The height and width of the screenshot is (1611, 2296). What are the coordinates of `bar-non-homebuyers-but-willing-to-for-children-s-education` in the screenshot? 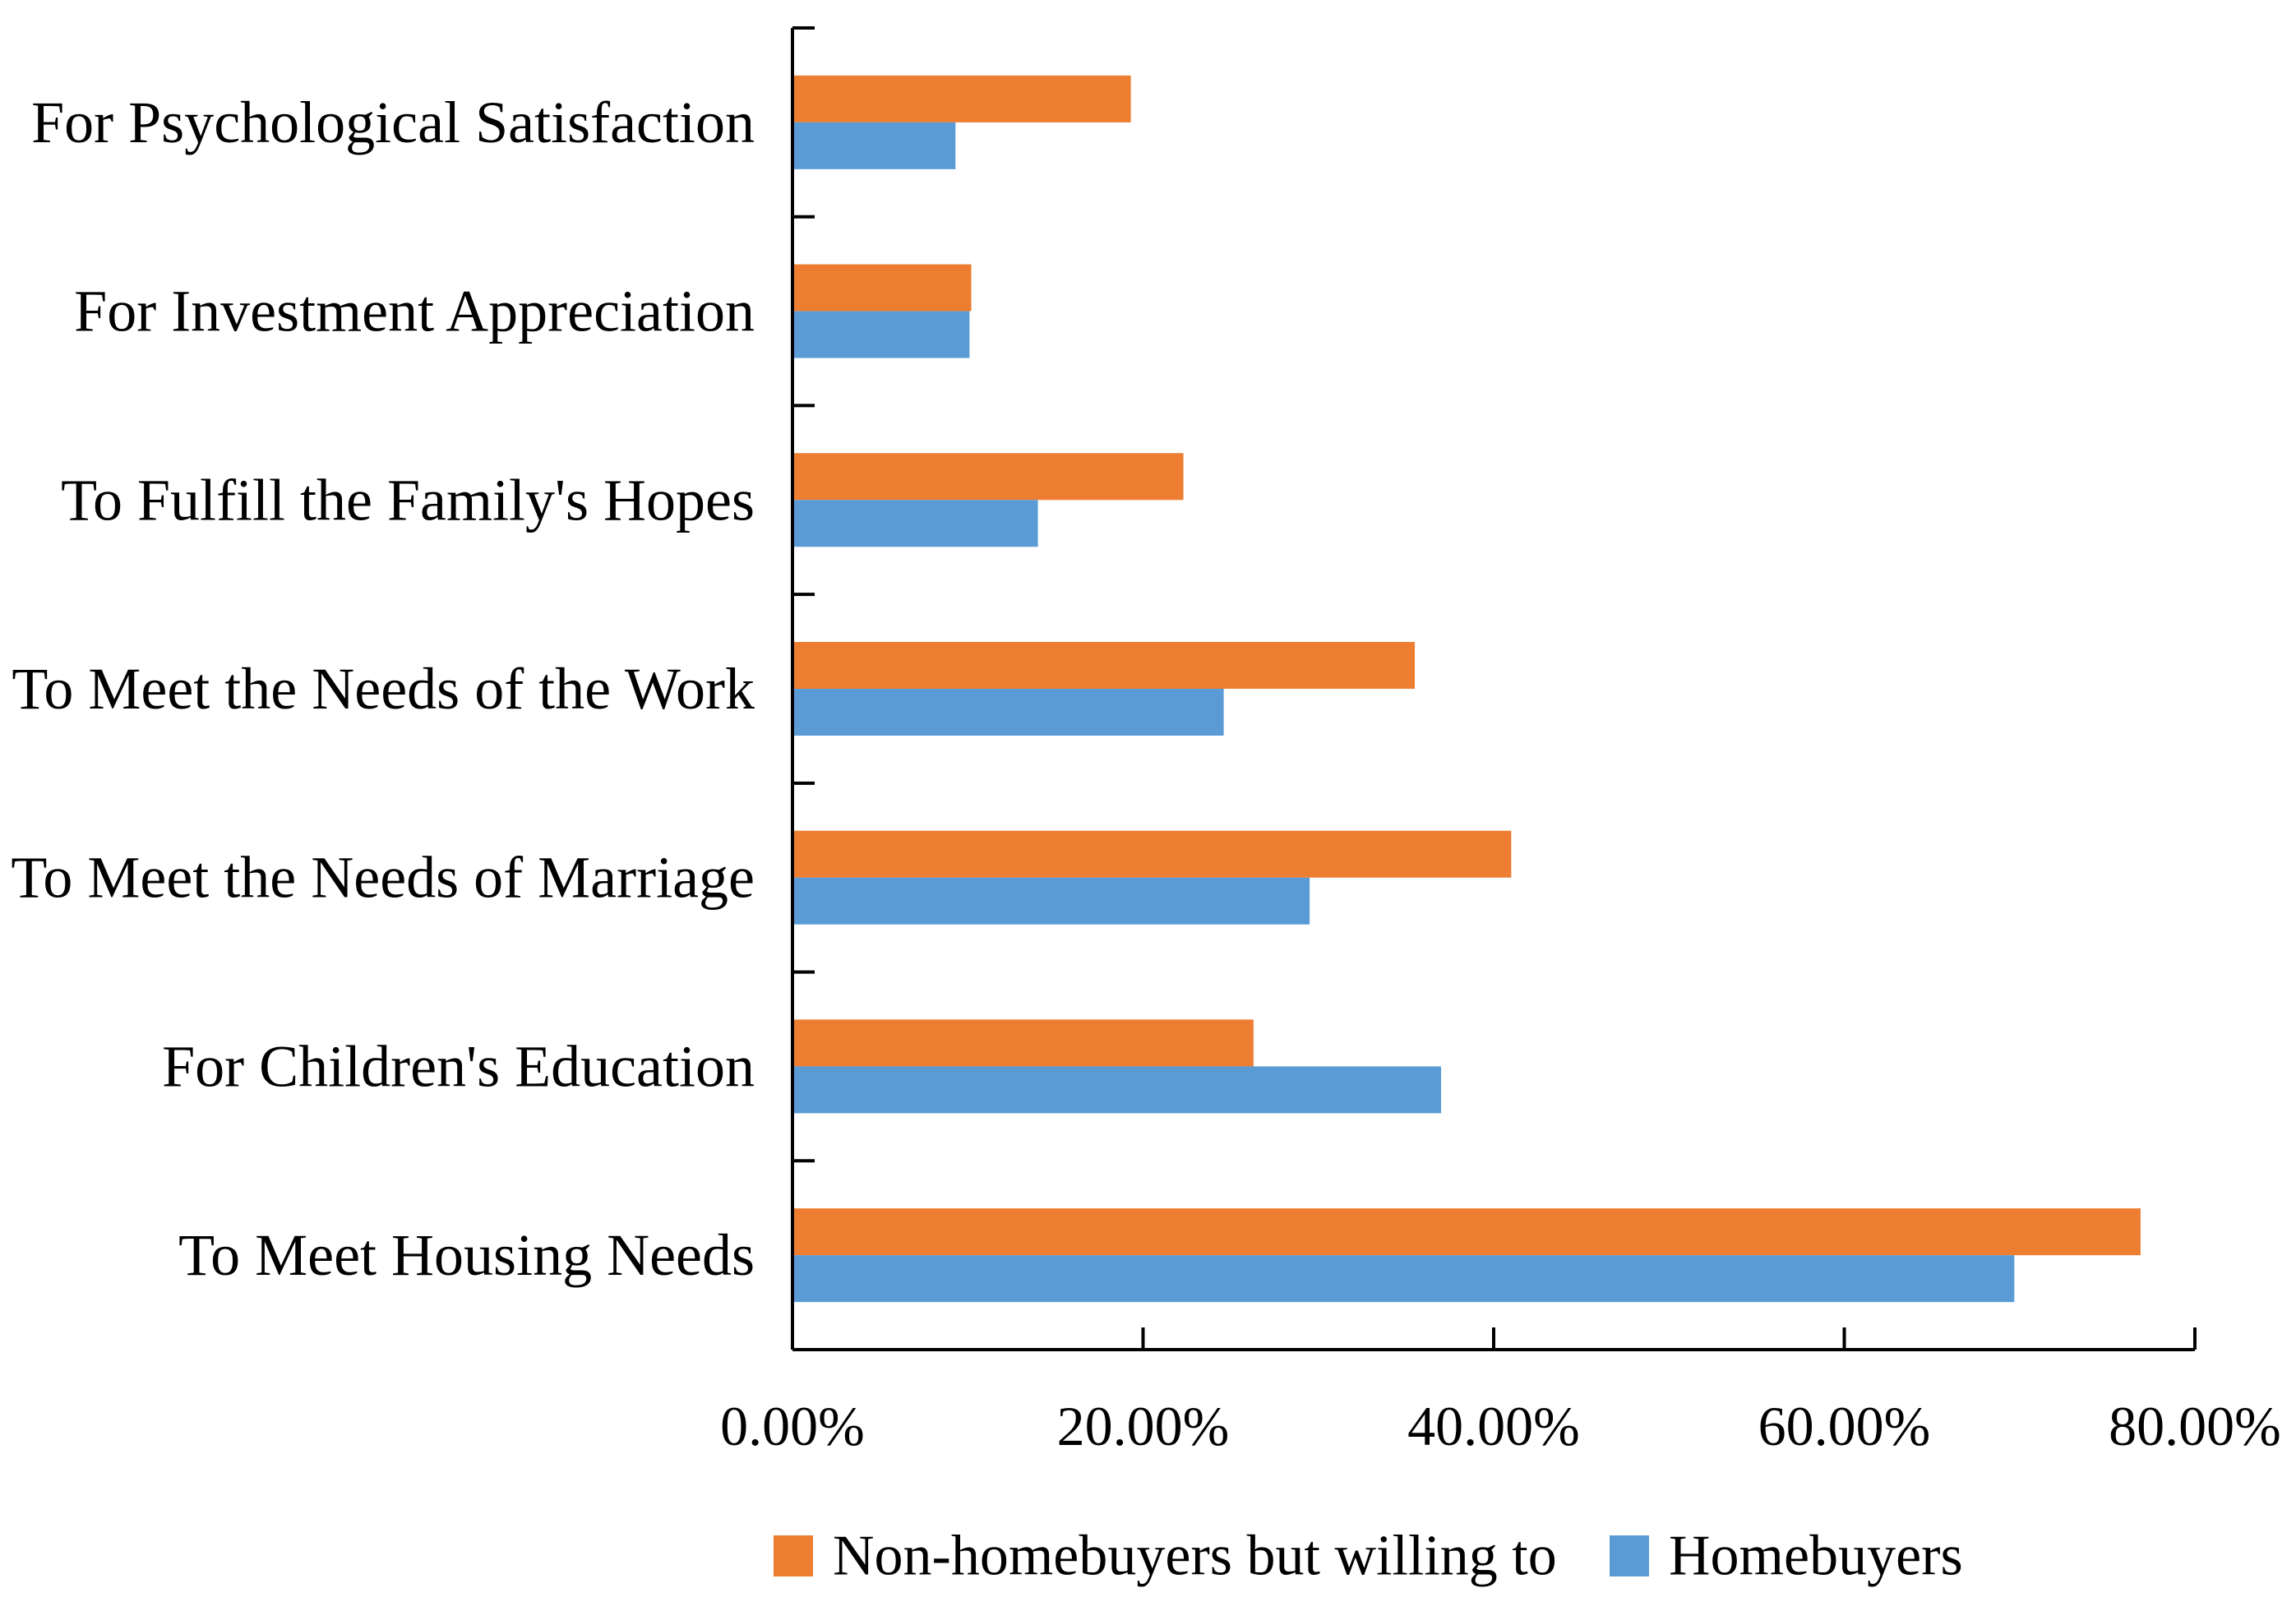 It's located at (1023, 1043).